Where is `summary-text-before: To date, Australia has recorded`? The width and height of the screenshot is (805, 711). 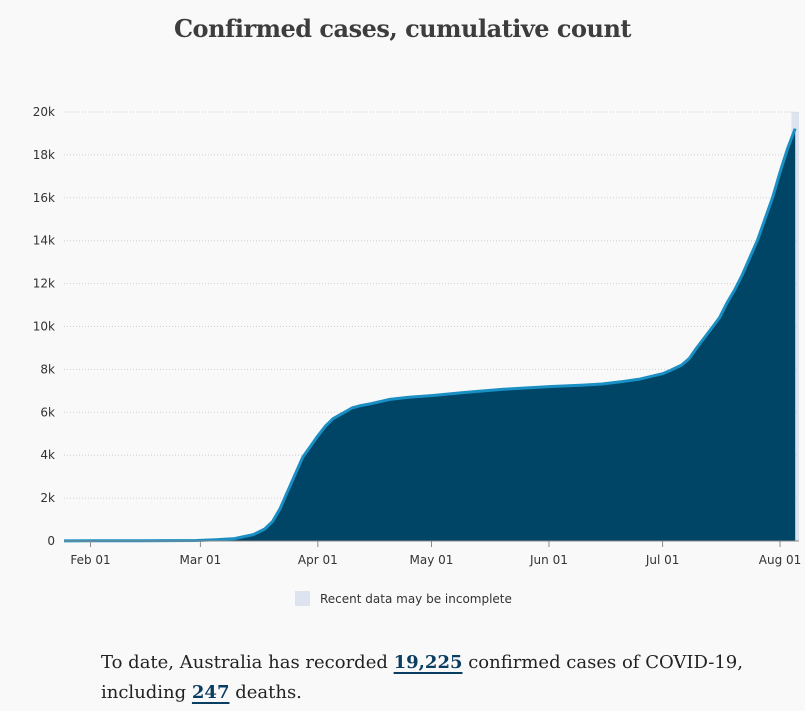
summary-text-before: To date, Australia has recorded is located at coordinates (247, 662).